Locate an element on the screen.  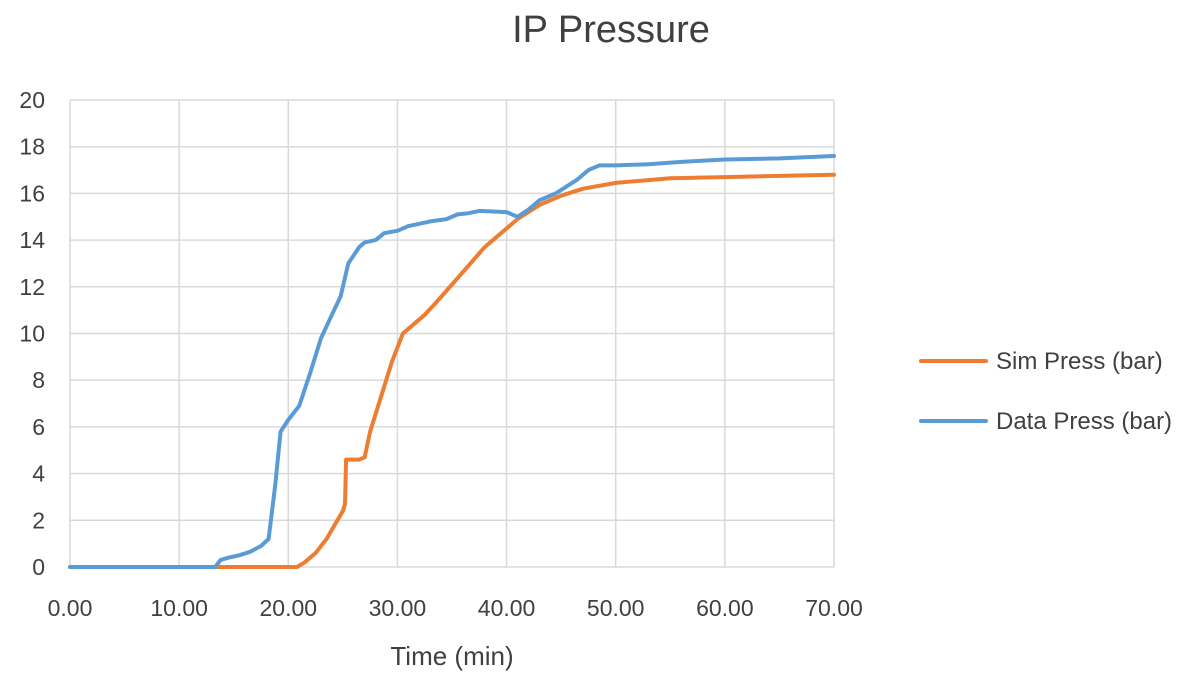
y-tick-label: 20 is located at coordinates (32, 100).